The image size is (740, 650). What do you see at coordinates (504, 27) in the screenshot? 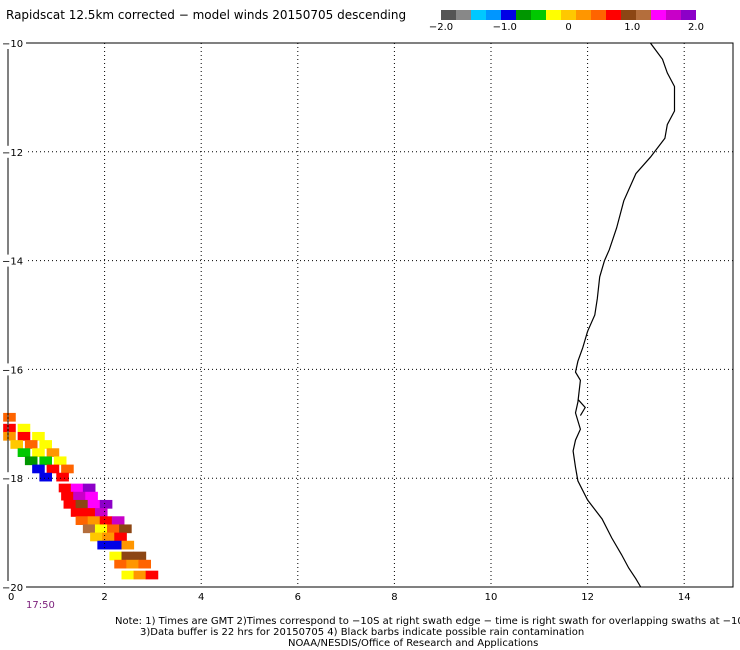
I see `color-scale-label: −1.0` at bounding box center [504, 27].